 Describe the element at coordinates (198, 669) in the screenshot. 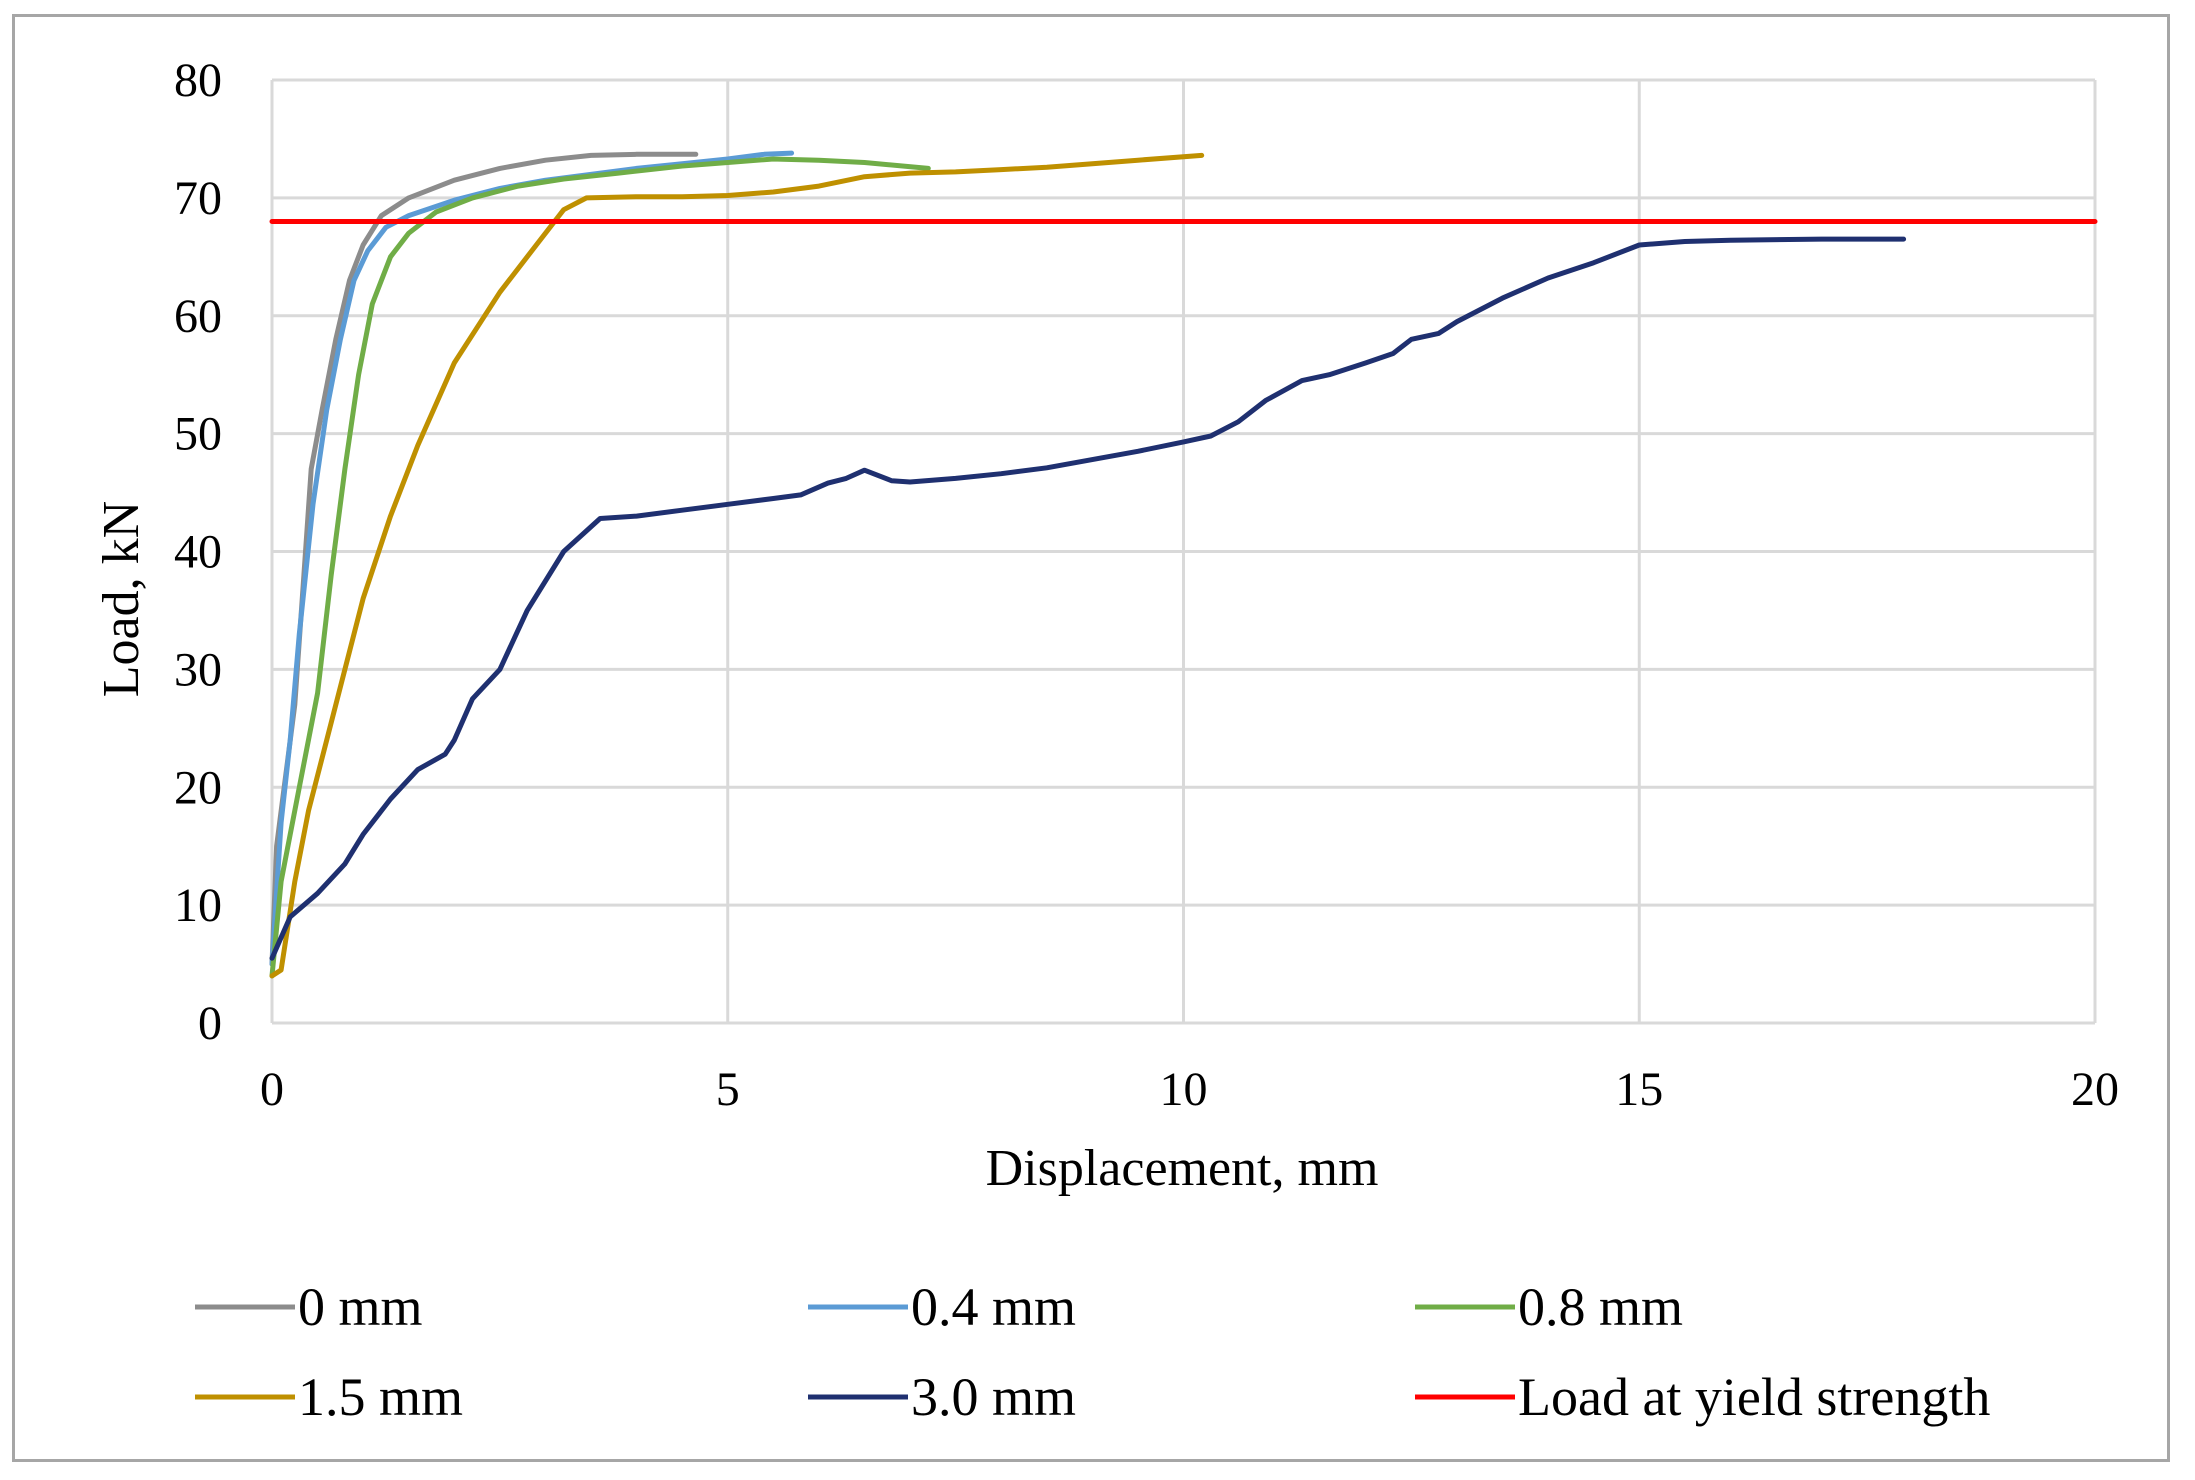

I see `y-tick-label: 30` at that location.